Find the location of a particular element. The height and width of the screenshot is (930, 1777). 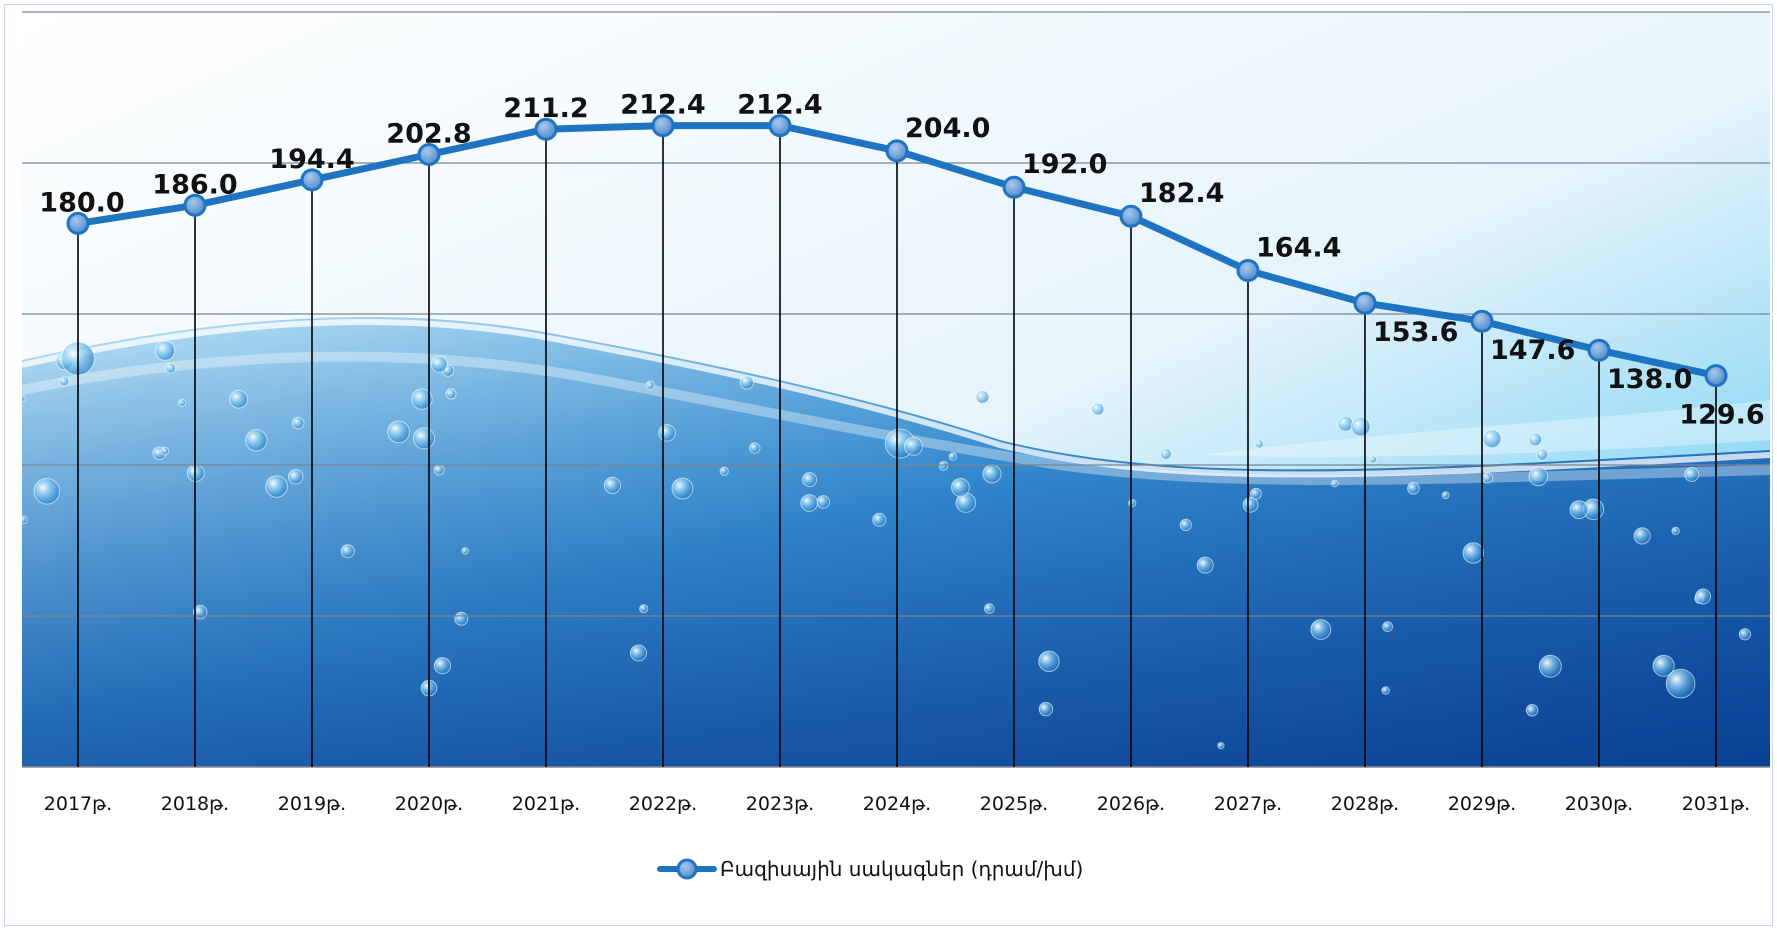

data-label: 138.0 is located at coordinates (1649, 379).